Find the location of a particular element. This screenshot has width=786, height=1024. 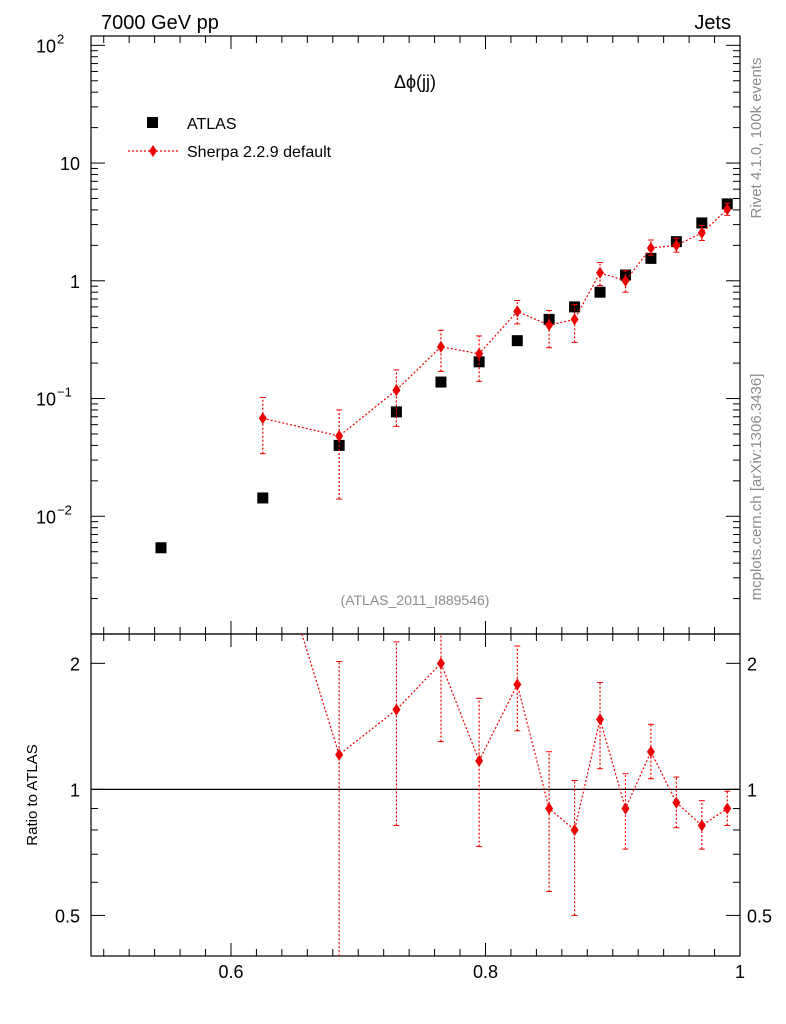

analysis-id: (ATLAS_2011_I889546) is located at coordinates (415, 600).